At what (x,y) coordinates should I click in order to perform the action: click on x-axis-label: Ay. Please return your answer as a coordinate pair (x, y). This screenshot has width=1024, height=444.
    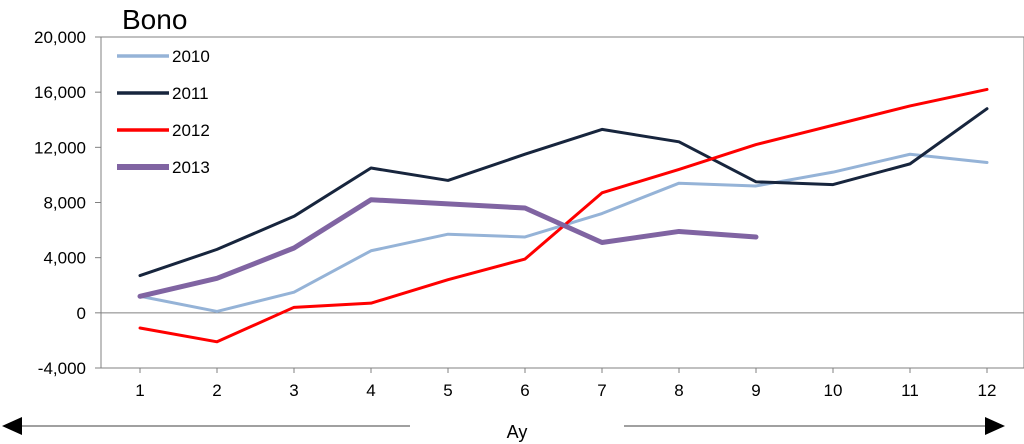
    Looking at the image, I should click on (517, 432).